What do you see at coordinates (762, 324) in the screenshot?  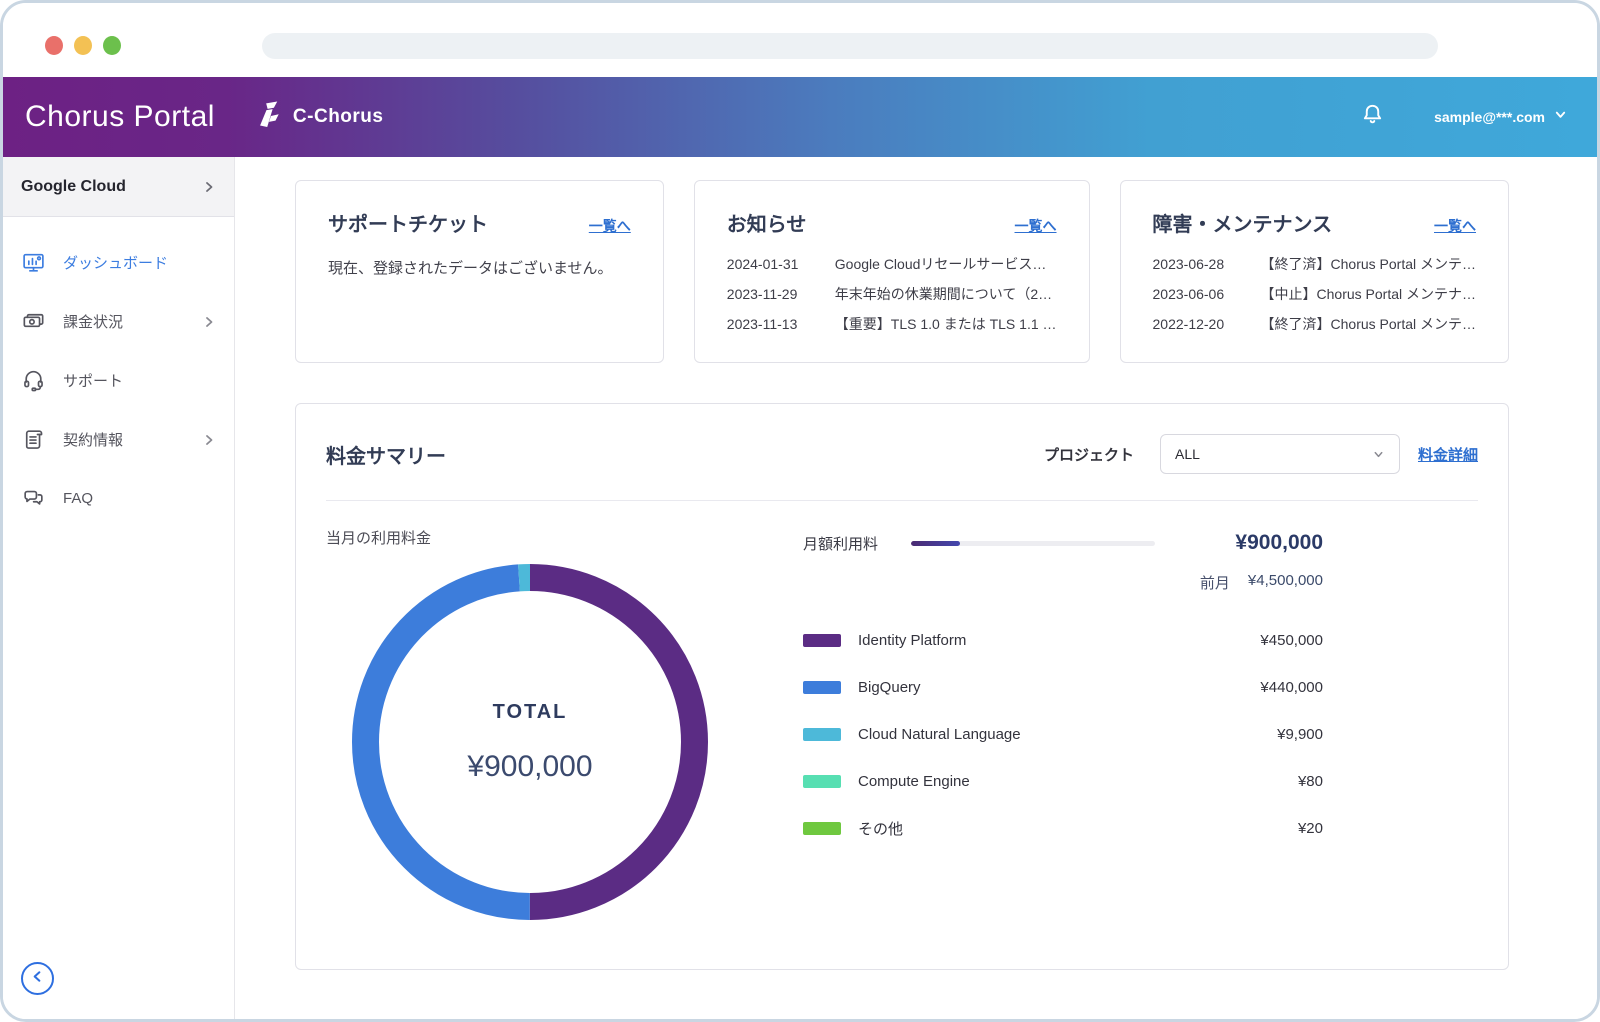 I see `news-date: 2023-11-13` at bounding box center [762, 324].